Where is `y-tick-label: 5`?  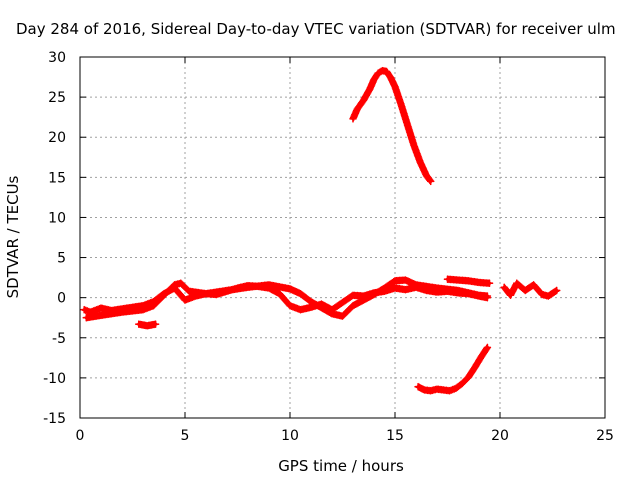
y-tick-label: 5 is located at coordinates (61, 259).